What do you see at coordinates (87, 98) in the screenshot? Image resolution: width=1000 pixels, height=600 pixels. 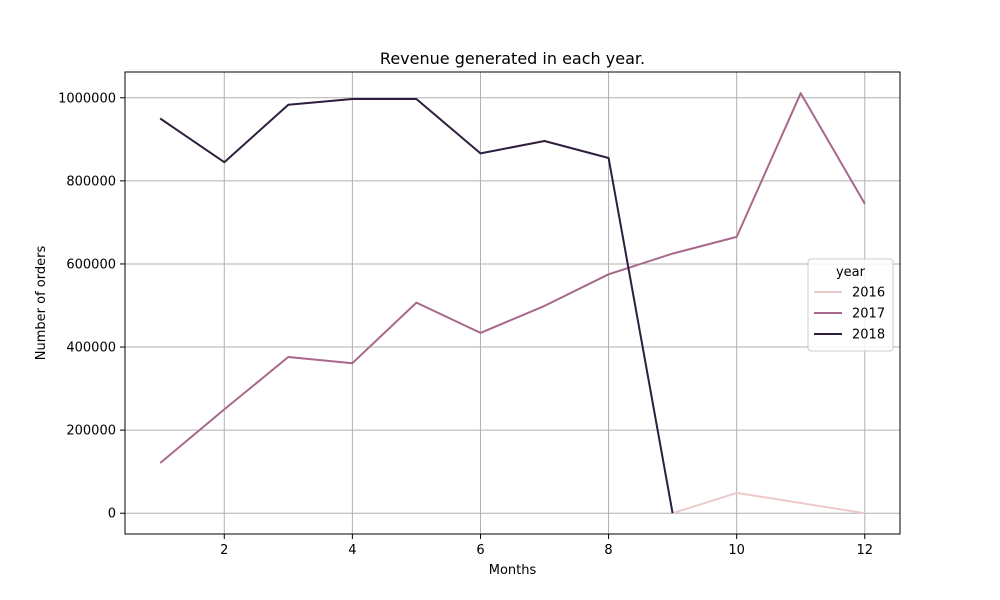 I see `y-tick-label: 1000000` at bounding box center [87, 98].